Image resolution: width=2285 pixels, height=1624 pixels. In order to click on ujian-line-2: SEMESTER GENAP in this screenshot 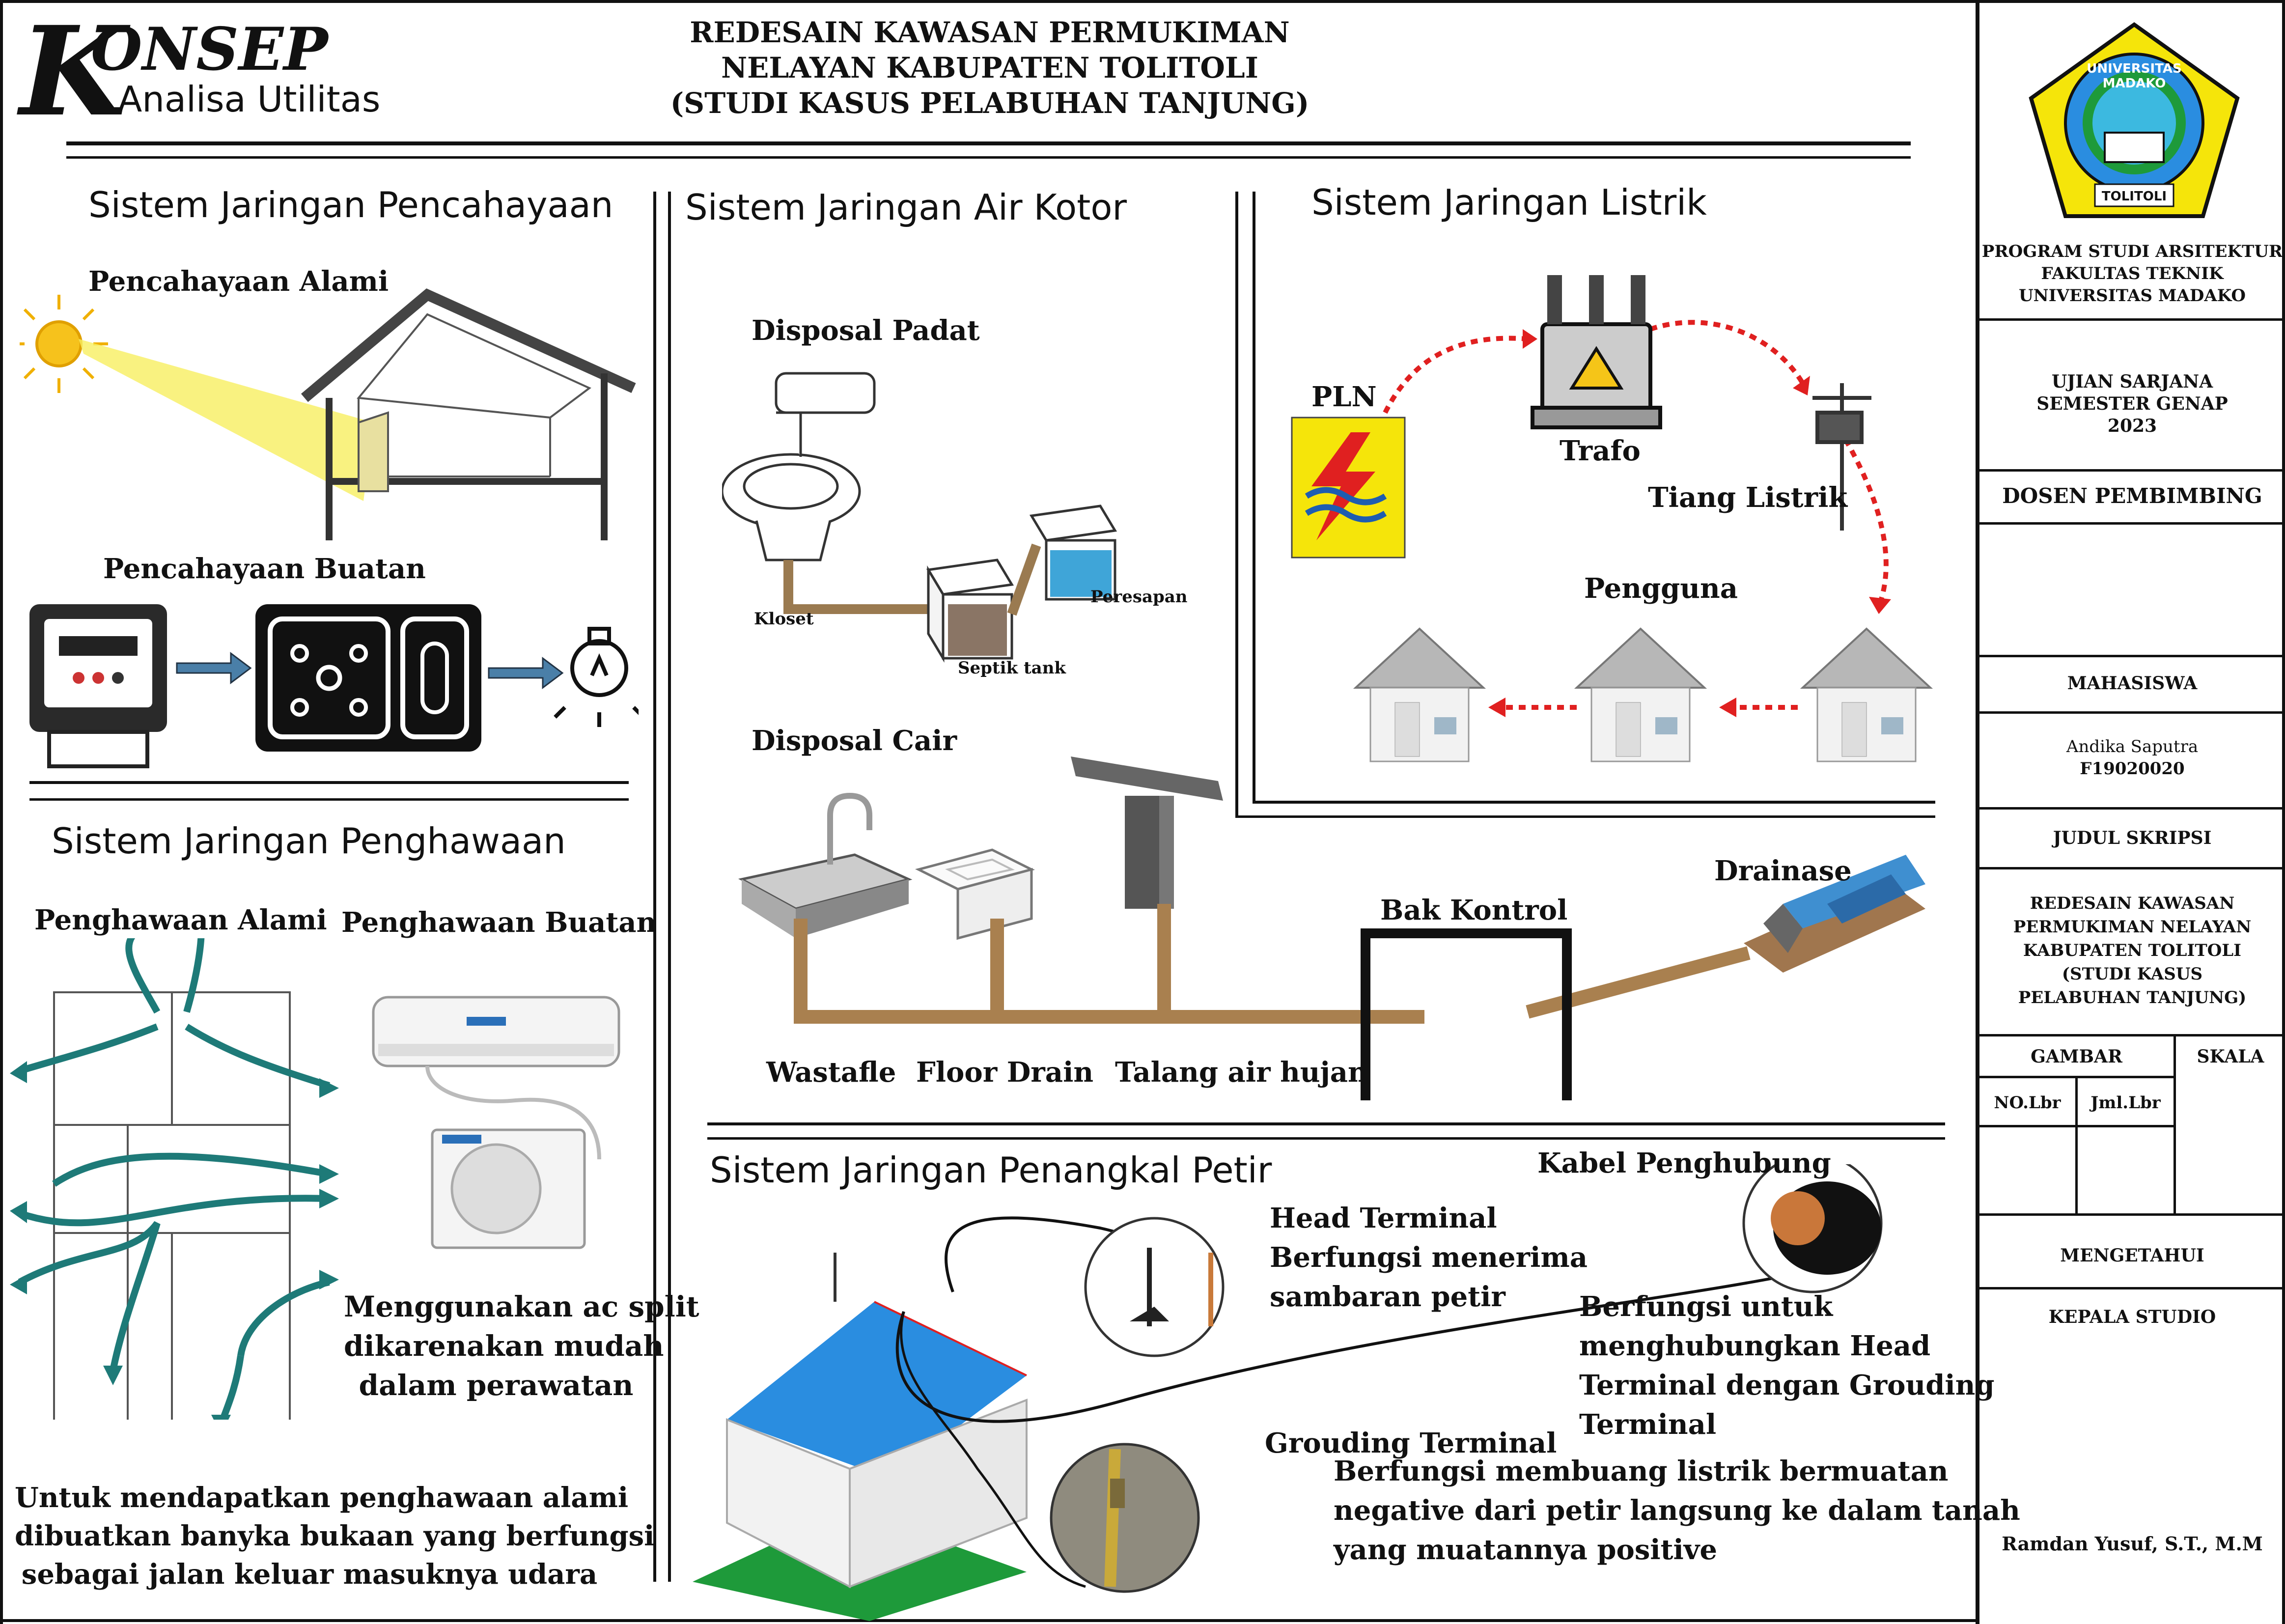, I will do `click(2132, 403)`.